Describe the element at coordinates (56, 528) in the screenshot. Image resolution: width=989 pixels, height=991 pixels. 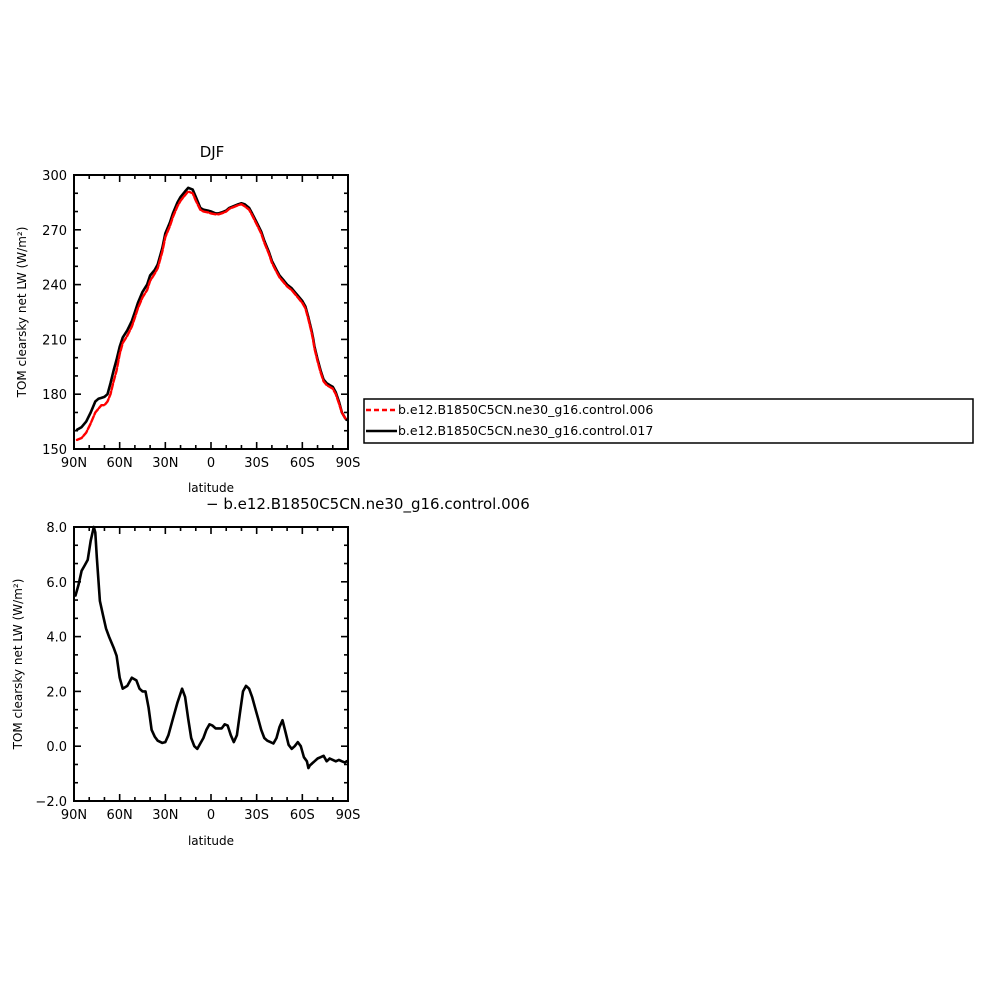
I see `bottom-y-tick-label: 8.0` at that location.